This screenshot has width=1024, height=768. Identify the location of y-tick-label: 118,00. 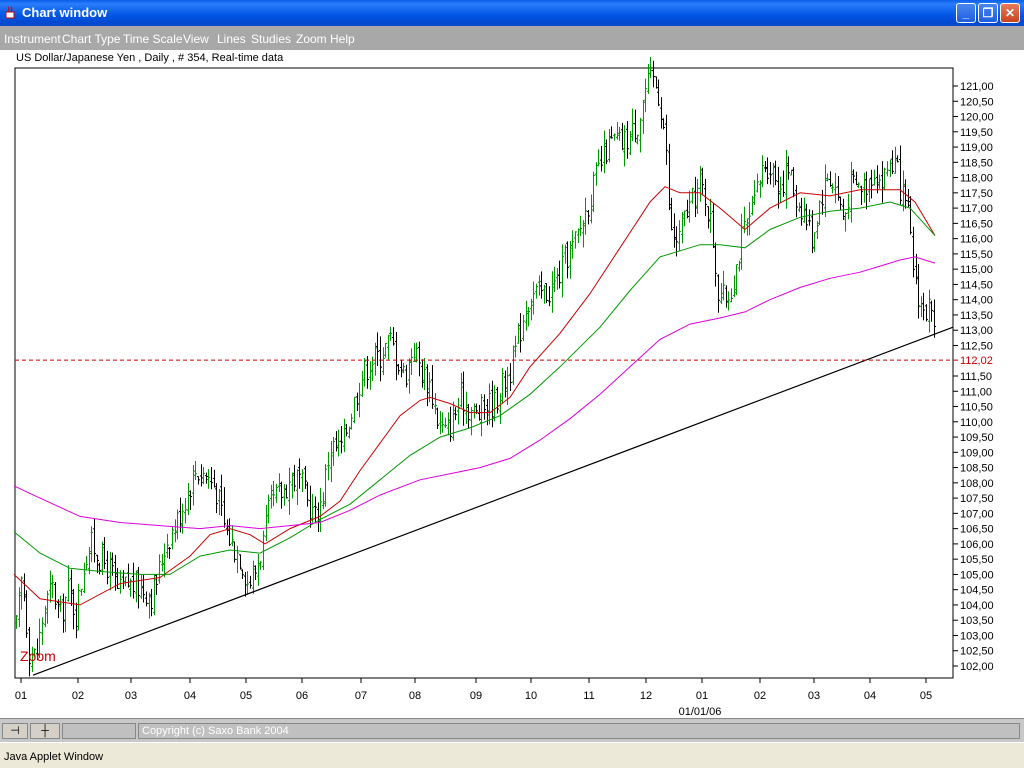
(976, 179).